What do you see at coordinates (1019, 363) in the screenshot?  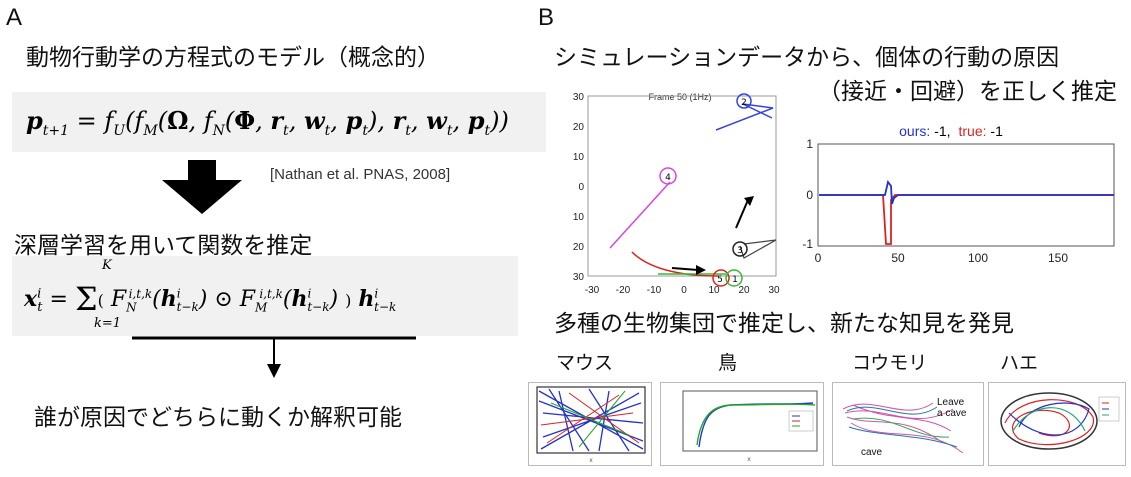 I see `species-label-fly: ハエ` at bounding box center [1019, 363].